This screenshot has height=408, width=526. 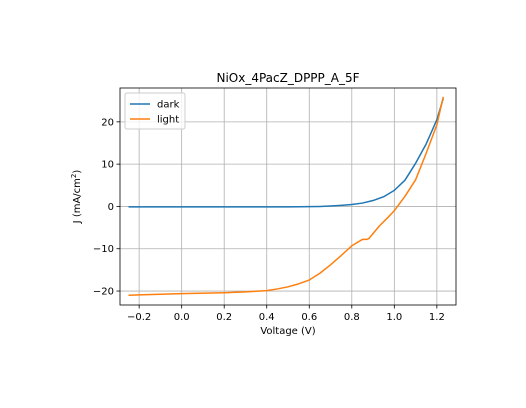 I want to click on x-tick-label: 0.4, so click(x=267, y=317).